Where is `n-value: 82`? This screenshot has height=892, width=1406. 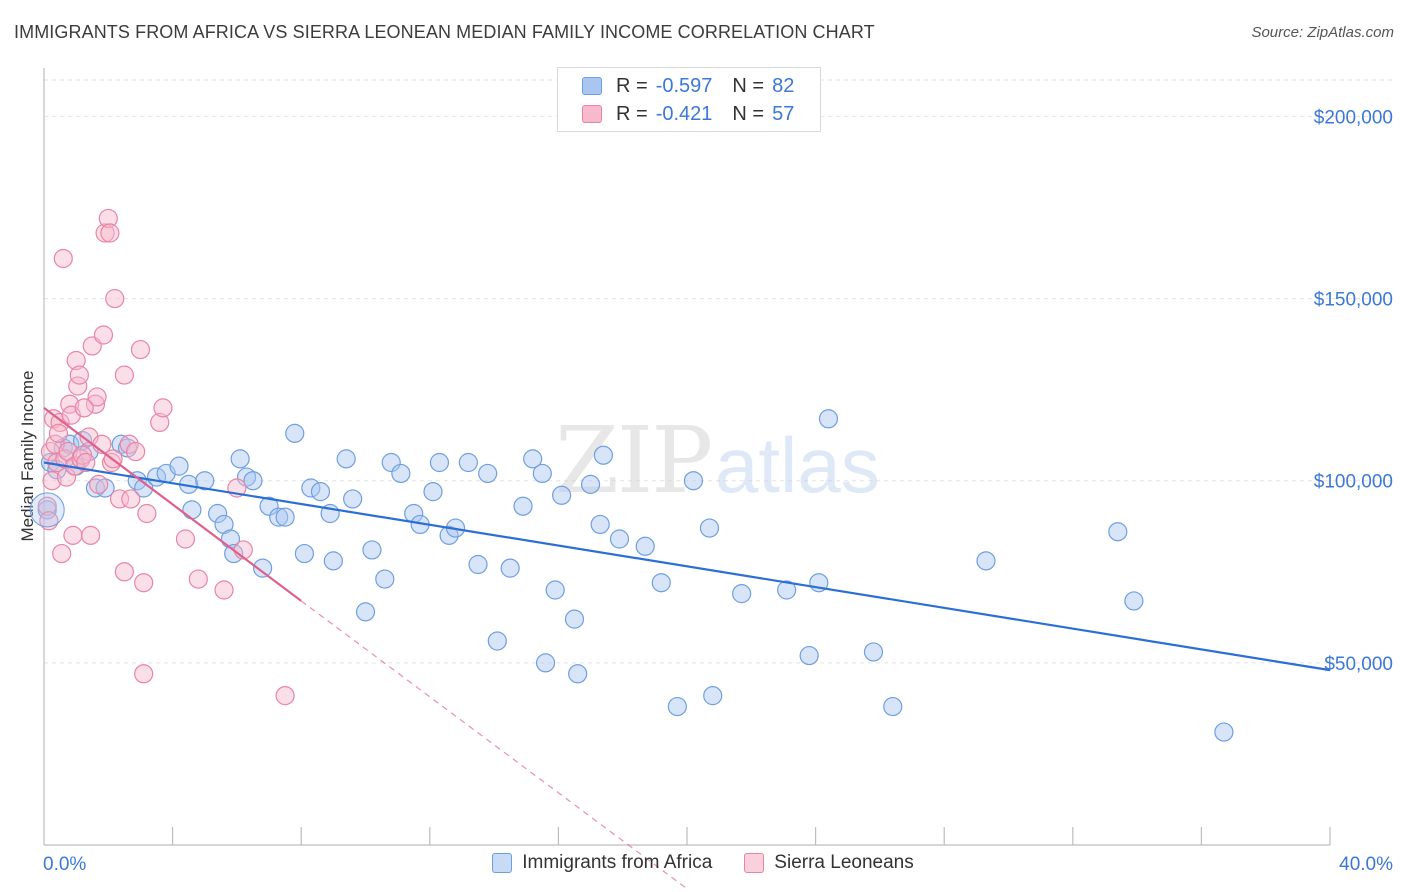 n-value: 82 is located at coordinates (783, 85).